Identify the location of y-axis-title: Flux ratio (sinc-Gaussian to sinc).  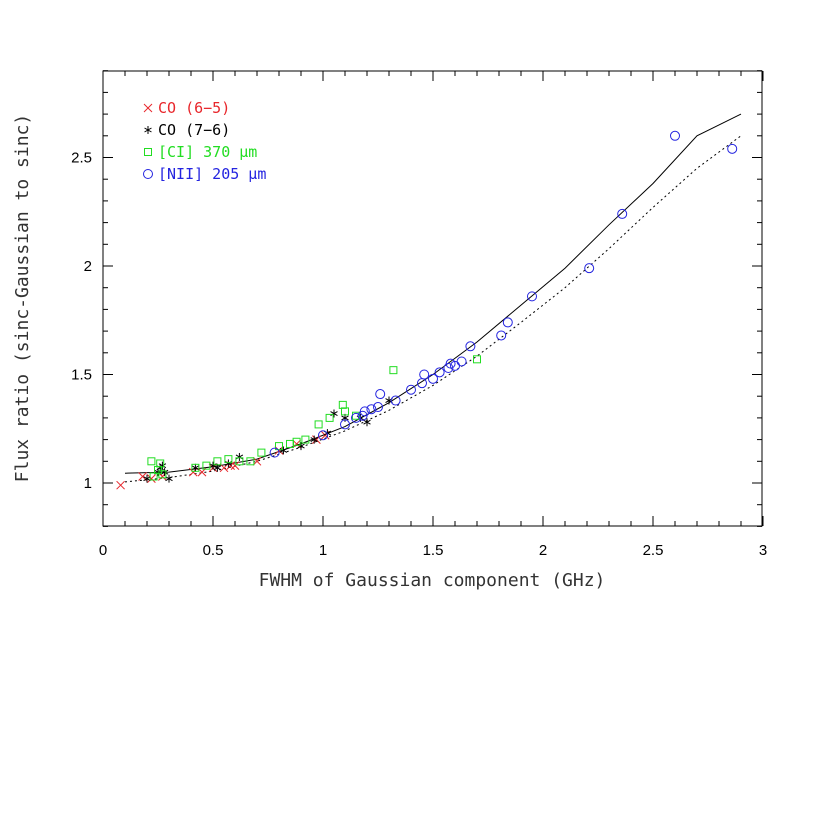
(22, 298).